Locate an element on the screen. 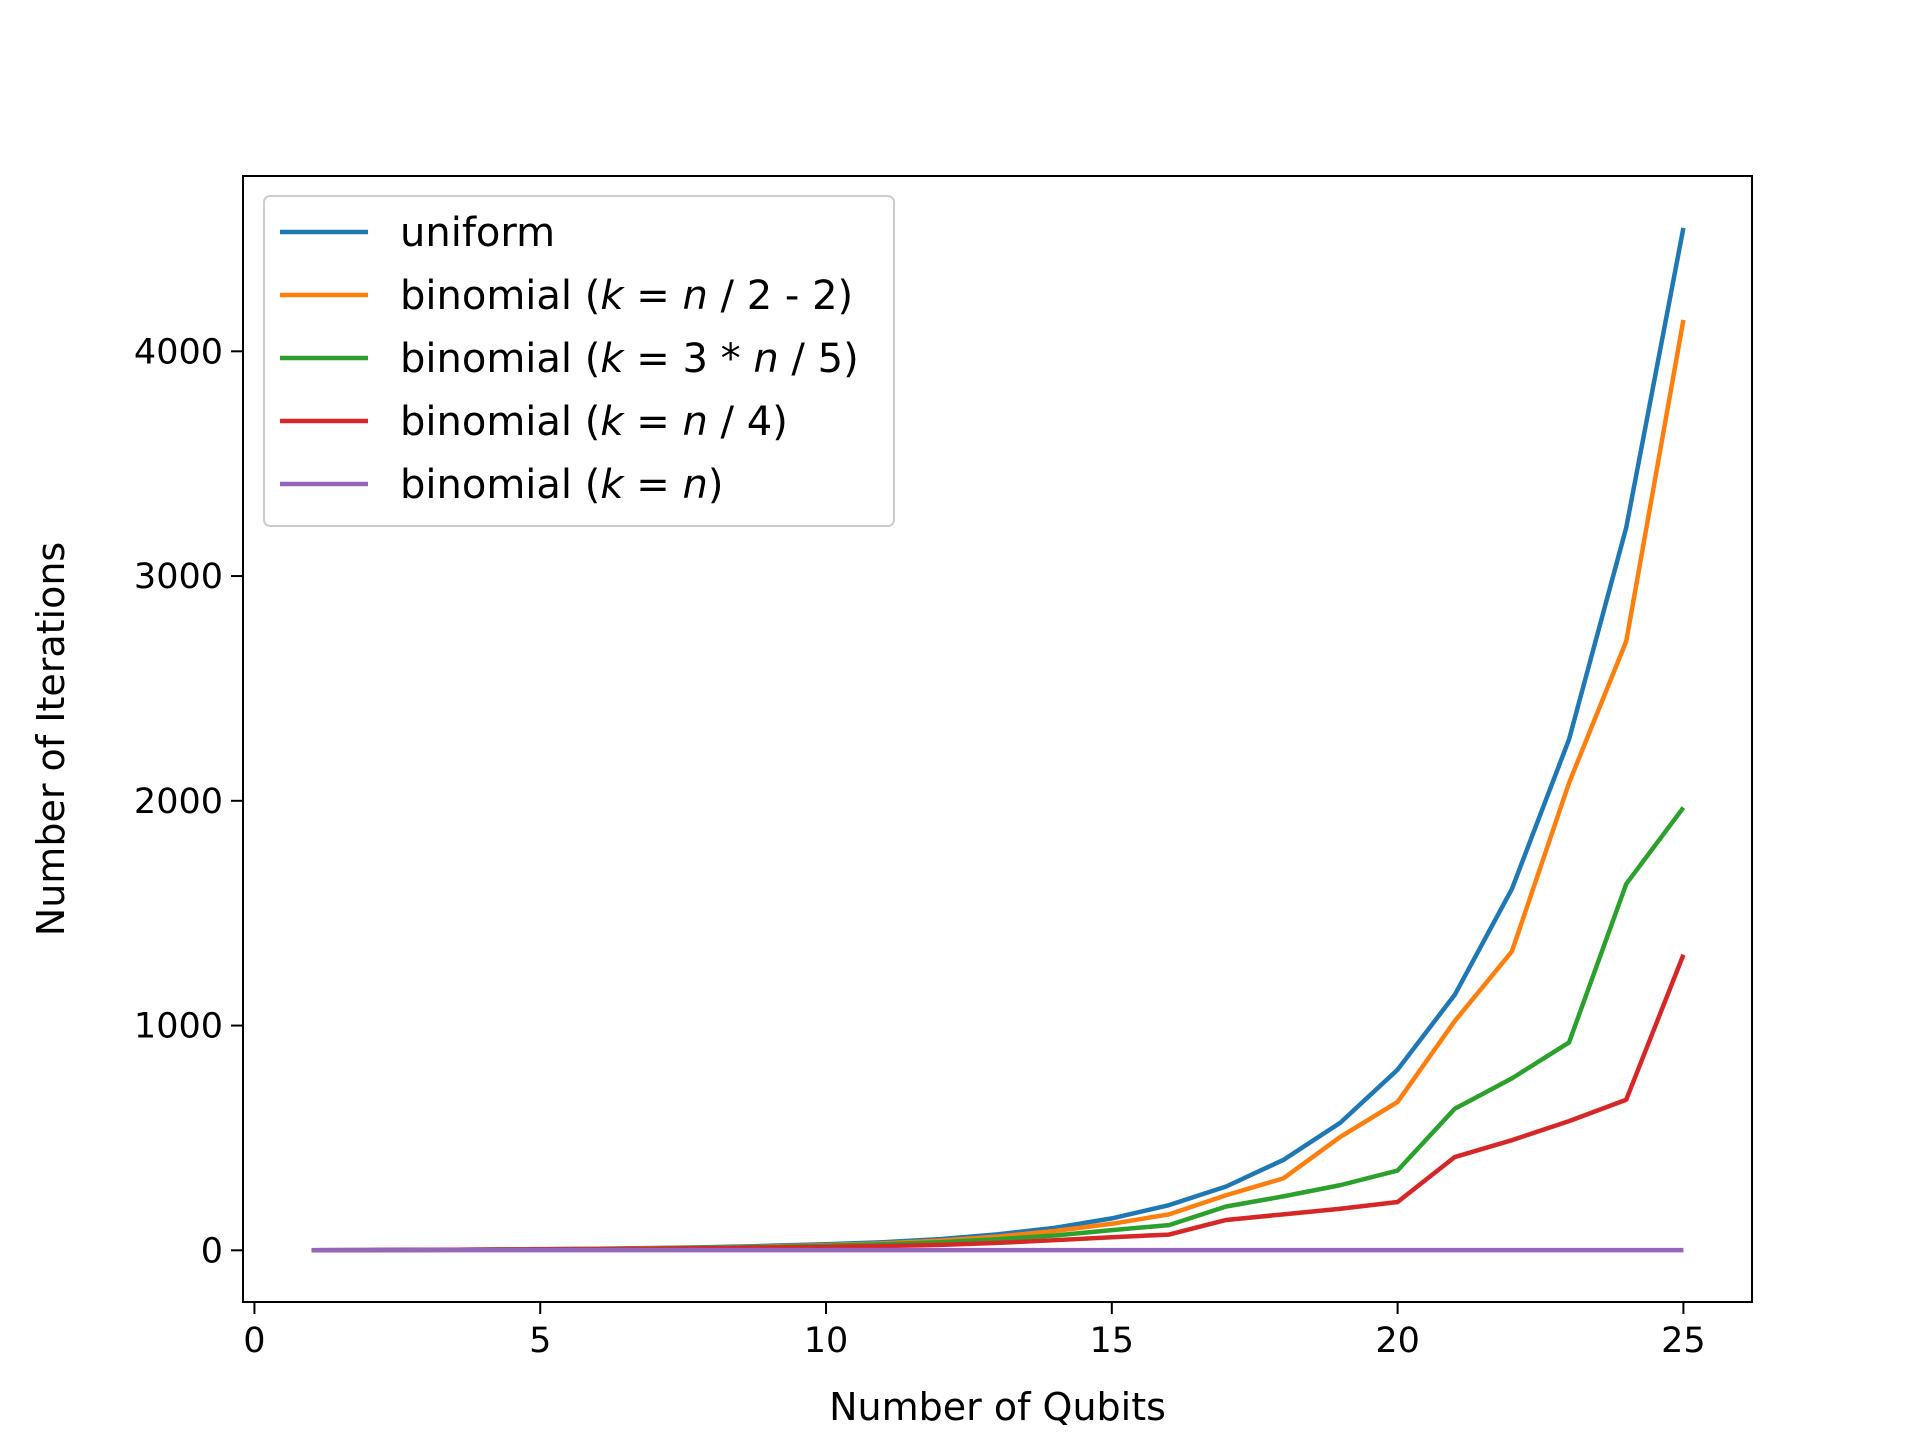  x-tick-label: 25 is located at coordinates (1683, 1341).